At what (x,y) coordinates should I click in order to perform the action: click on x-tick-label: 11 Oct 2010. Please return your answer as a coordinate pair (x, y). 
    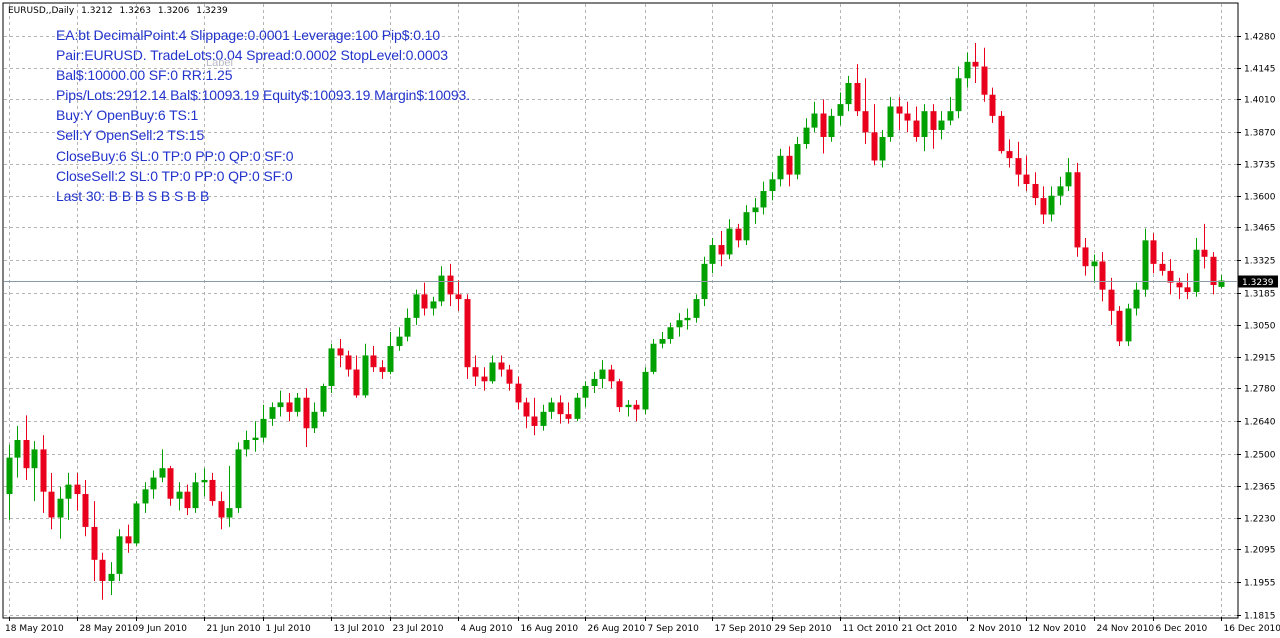
    Looking at the image, I should click on (871, 629).